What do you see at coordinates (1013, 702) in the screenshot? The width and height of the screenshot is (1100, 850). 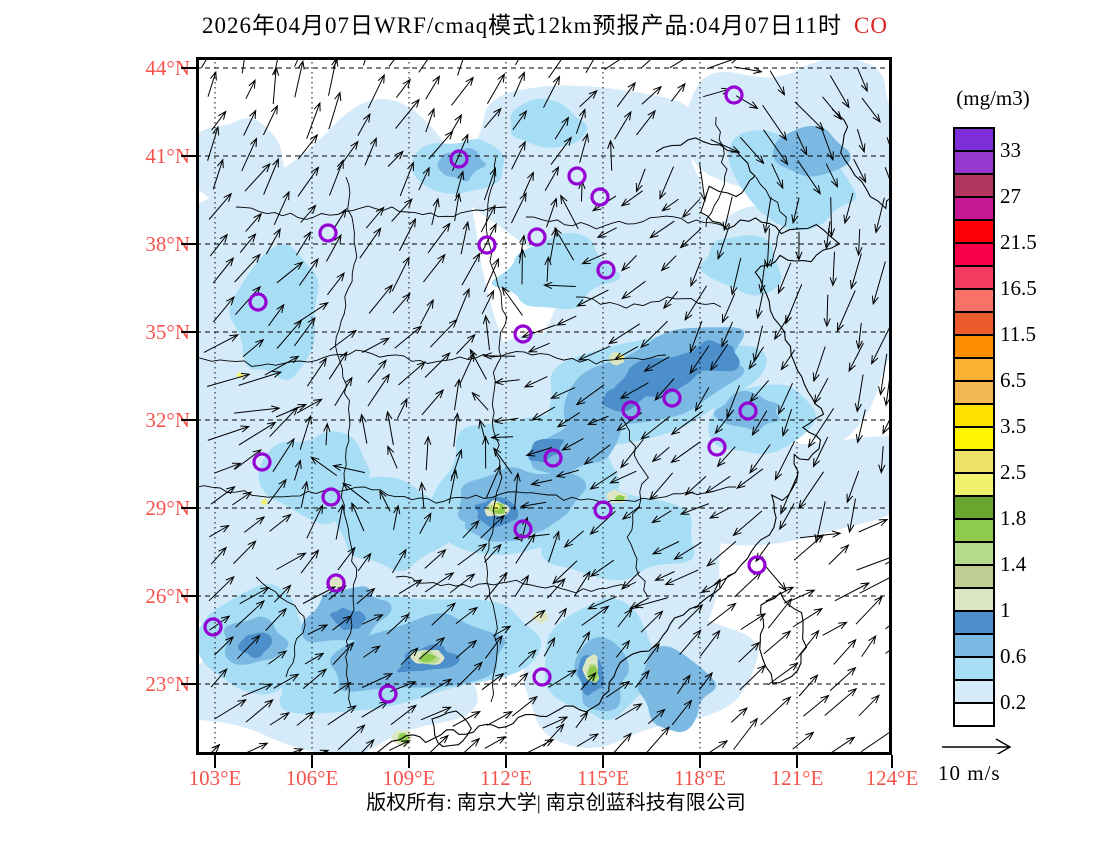 I see `colorbar-tick-label: 0.2` at bounding box center [1013, 702].